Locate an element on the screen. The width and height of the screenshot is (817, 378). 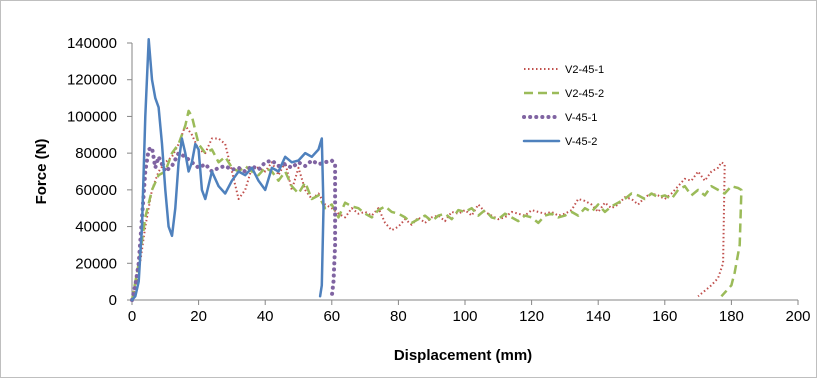
legend-label: V2-45-1 is located at coordinates (584, 70).